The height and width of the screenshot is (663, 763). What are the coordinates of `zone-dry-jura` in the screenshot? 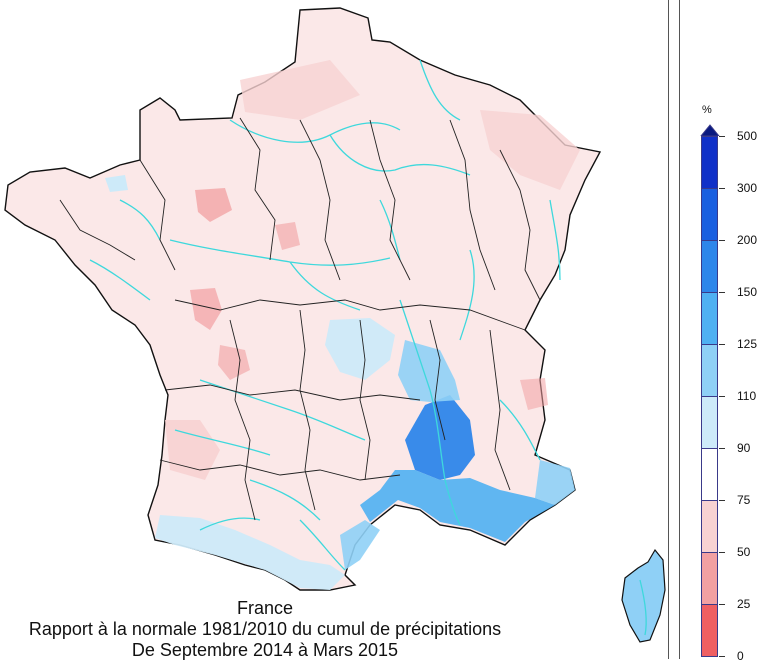 It's located at (534, 394).